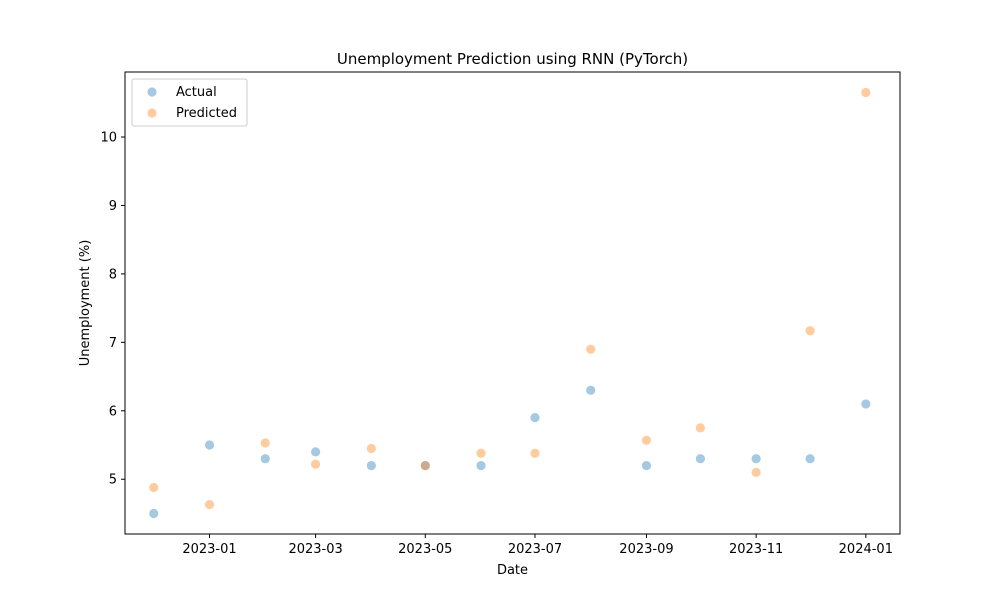  Describe the element at coordinates (209, 549) in the screenshot. I see `x-tick-label-0: 2023-01` at that location.